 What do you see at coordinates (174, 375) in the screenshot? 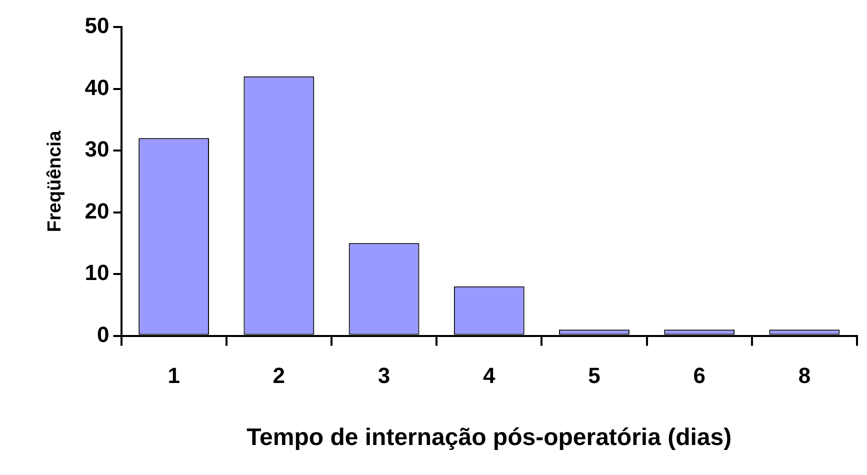
I see `x-tick-label: 1` at bounding box center [174, 375].